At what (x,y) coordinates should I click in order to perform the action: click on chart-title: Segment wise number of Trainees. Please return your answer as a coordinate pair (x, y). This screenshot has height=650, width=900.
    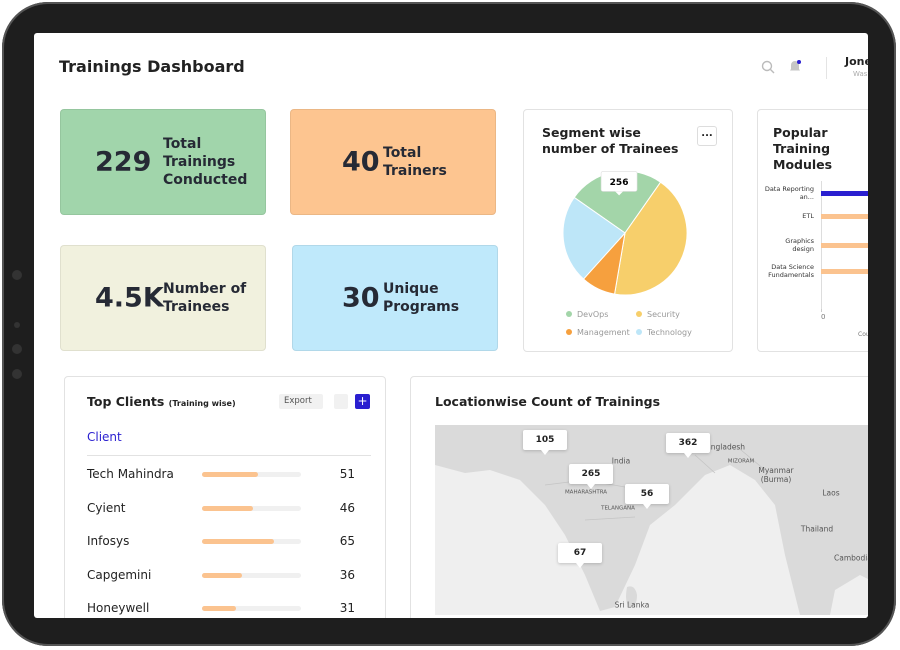
    Looking at the image, I should click on (610, 140).